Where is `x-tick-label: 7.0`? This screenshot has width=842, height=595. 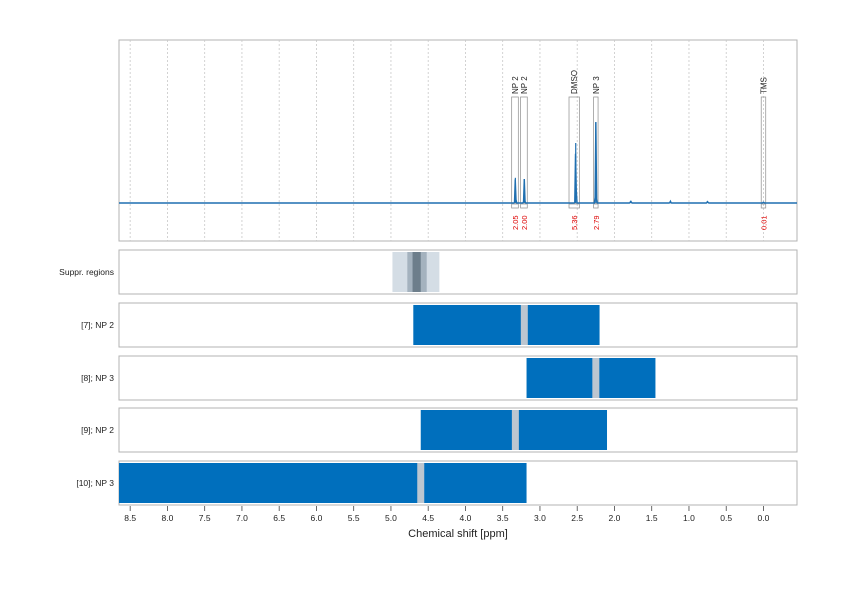
x-tick-label: 7.0 is located at coordinates (242, 518).